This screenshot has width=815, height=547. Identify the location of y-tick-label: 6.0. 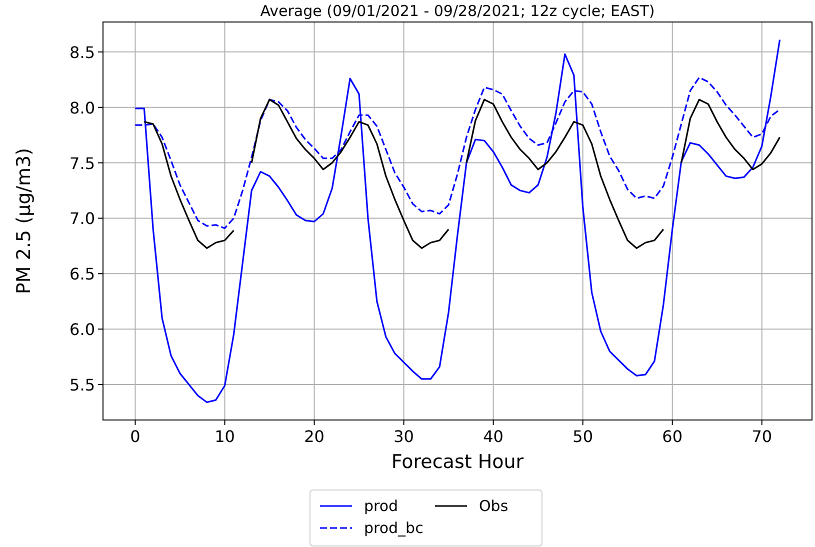
(82, 330).